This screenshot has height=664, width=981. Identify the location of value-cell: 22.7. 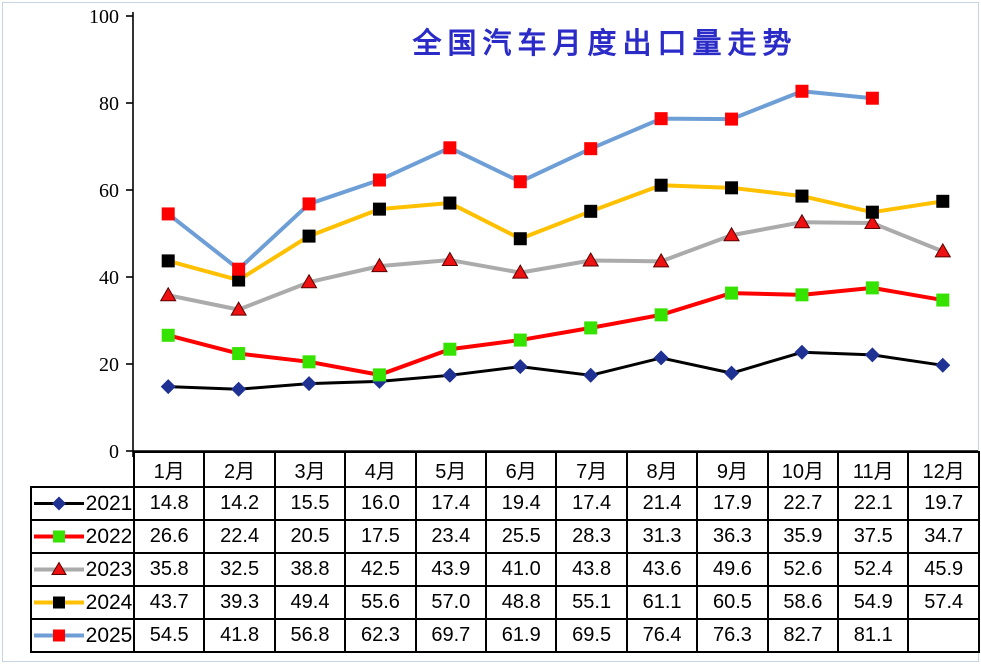
(803, 503).